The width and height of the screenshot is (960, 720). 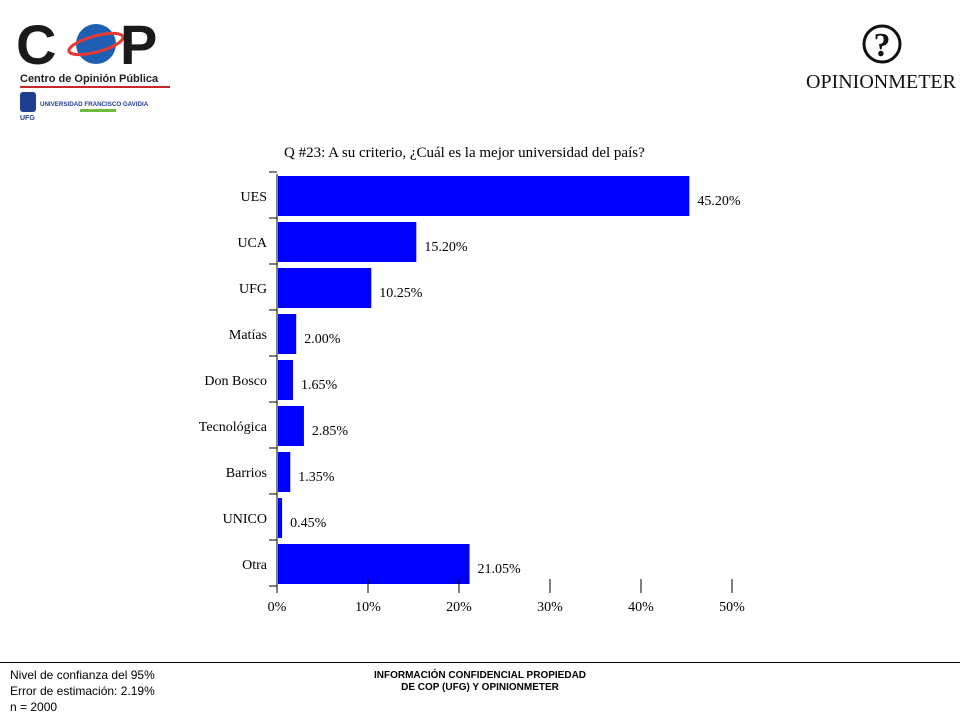 I want to click on category-label: Tecnológica, so click(x=233, y=427).